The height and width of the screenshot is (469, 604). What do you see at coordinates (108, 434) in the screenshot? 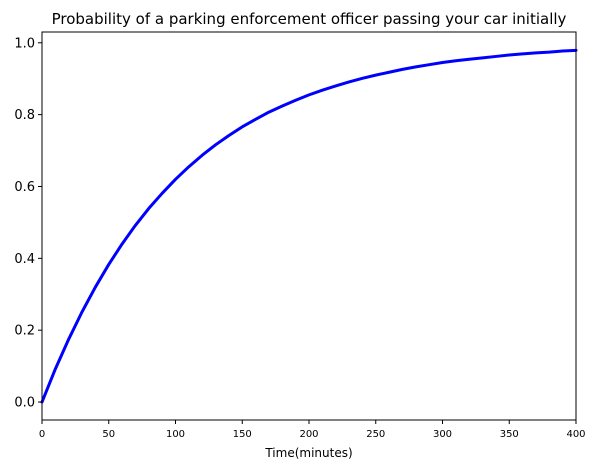
I see `x-tick-label: 50` at bounding box center [108, 434].